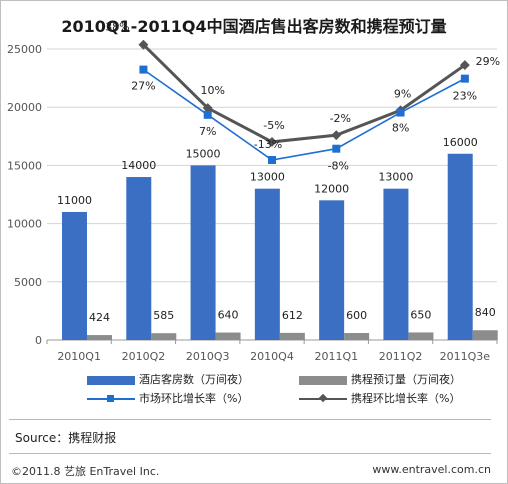  I want to click on bar-label-ctrip-bookings: 840, so click(485, 312).